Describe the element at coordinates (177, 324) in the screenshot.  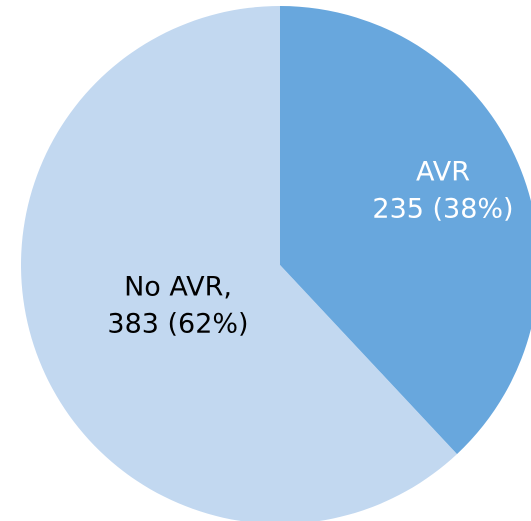
I see `slice-value-label: 383 (62%)` at that location.